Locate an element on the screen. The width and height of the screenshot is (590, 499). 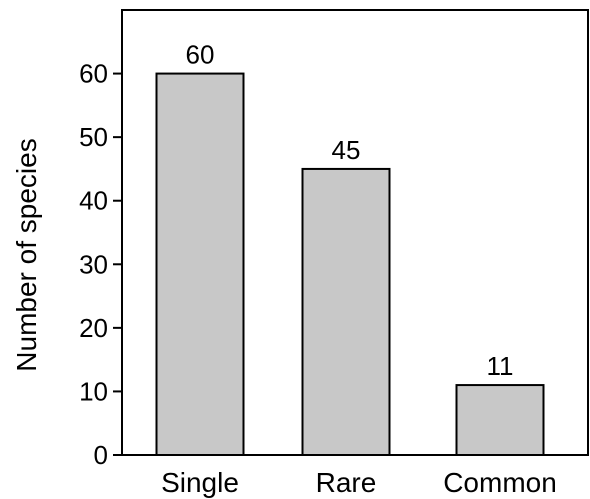
y-tick-label: 0 is located at coordinates (101, 455).